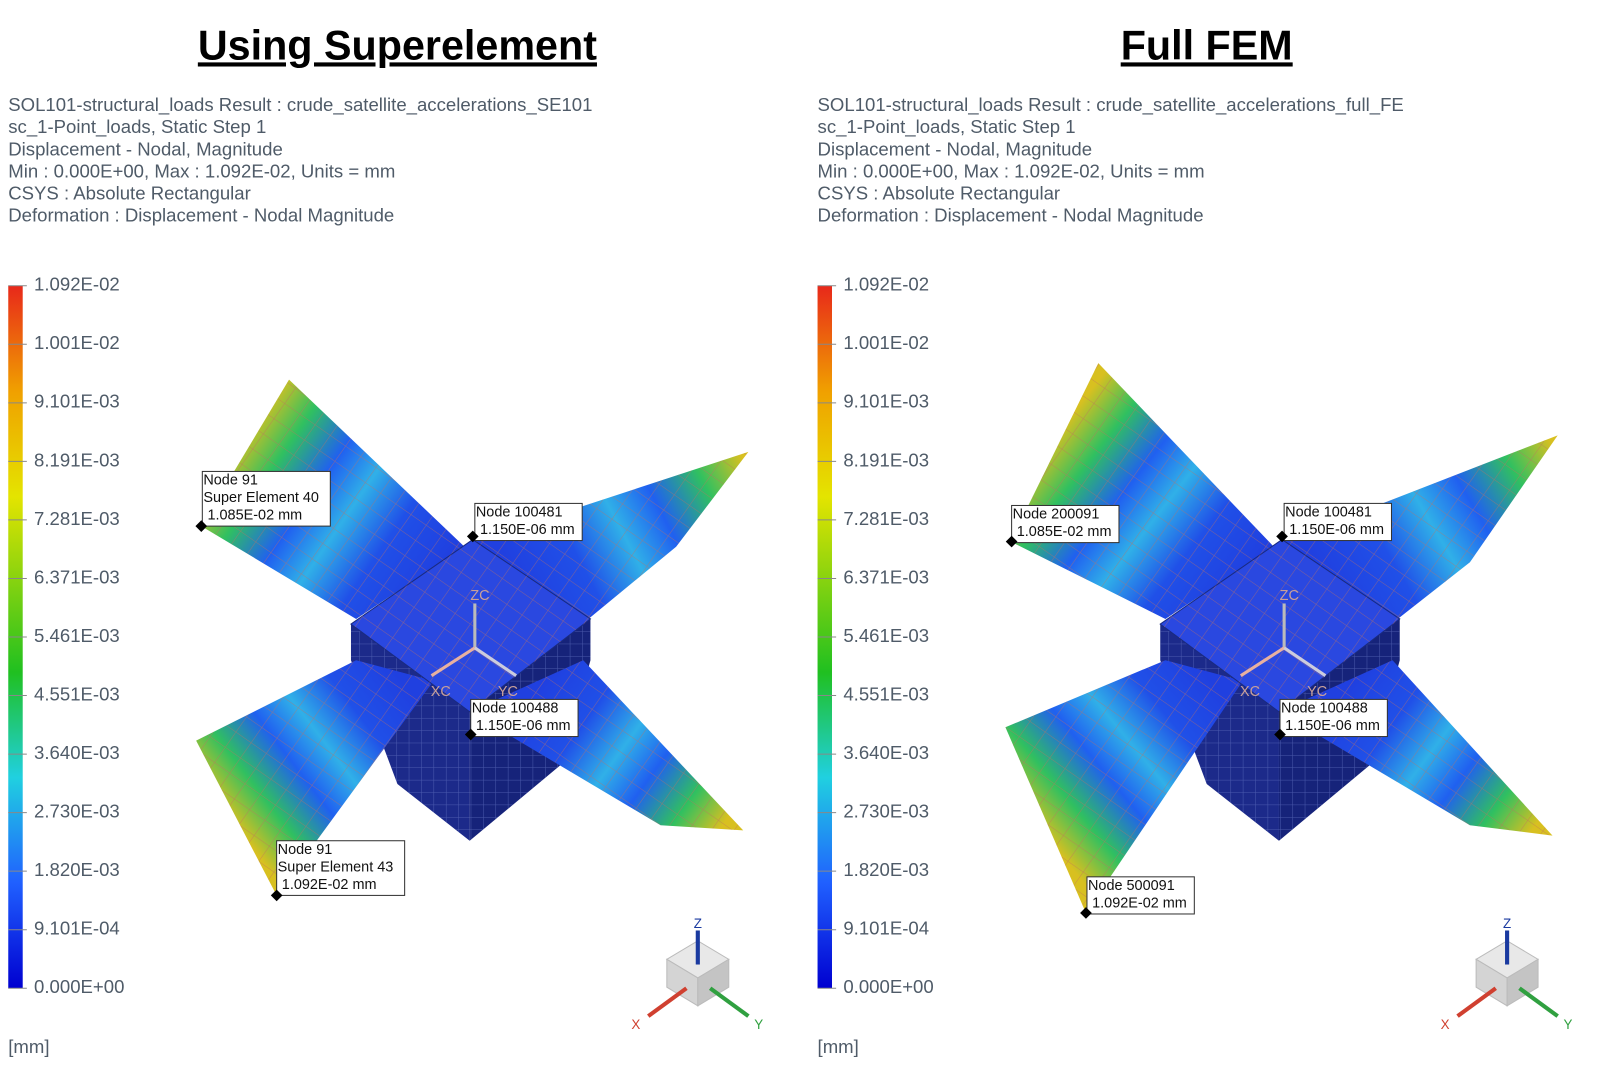 This screenshot has height=1078, width=1600. What do you see at coordinates (305, 850) in the screenshot?
I see `callout-text: Node 91` at bounding box center [305, 850].